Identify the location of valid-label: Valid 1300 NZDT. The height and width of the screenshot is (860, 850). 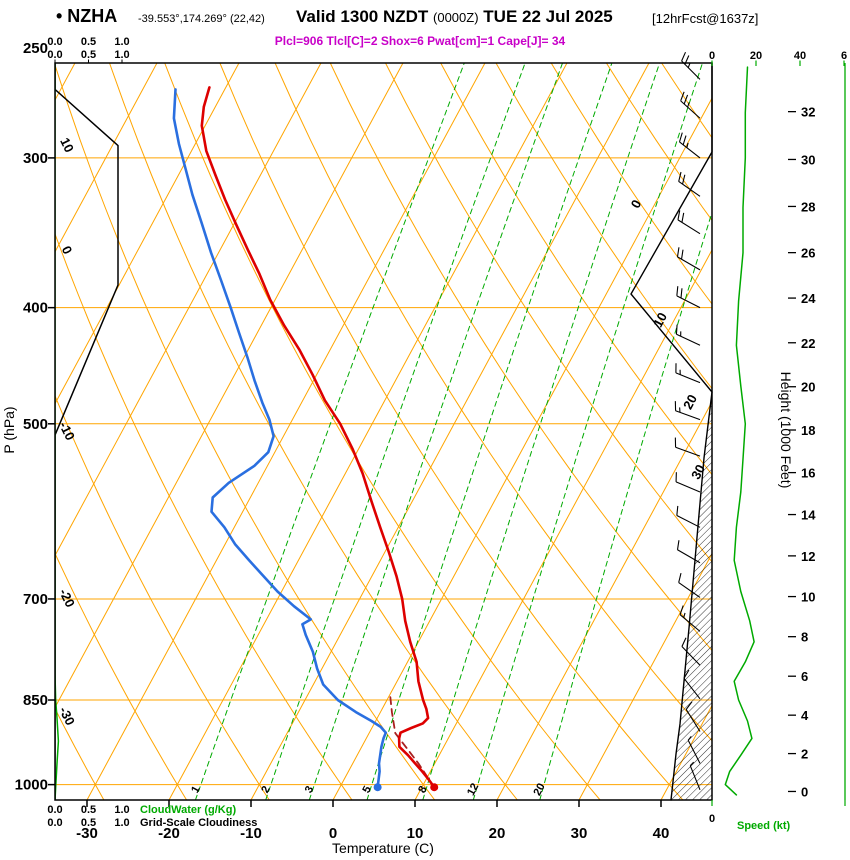
(362, 16).